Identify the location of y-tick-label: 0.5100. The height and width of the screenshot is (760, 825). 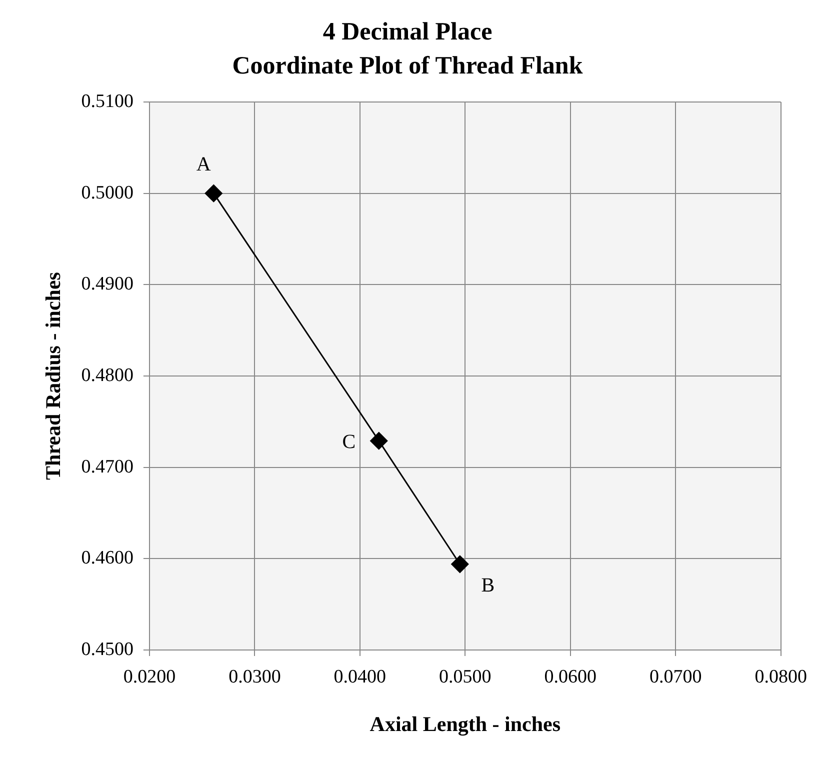
(107, 101).